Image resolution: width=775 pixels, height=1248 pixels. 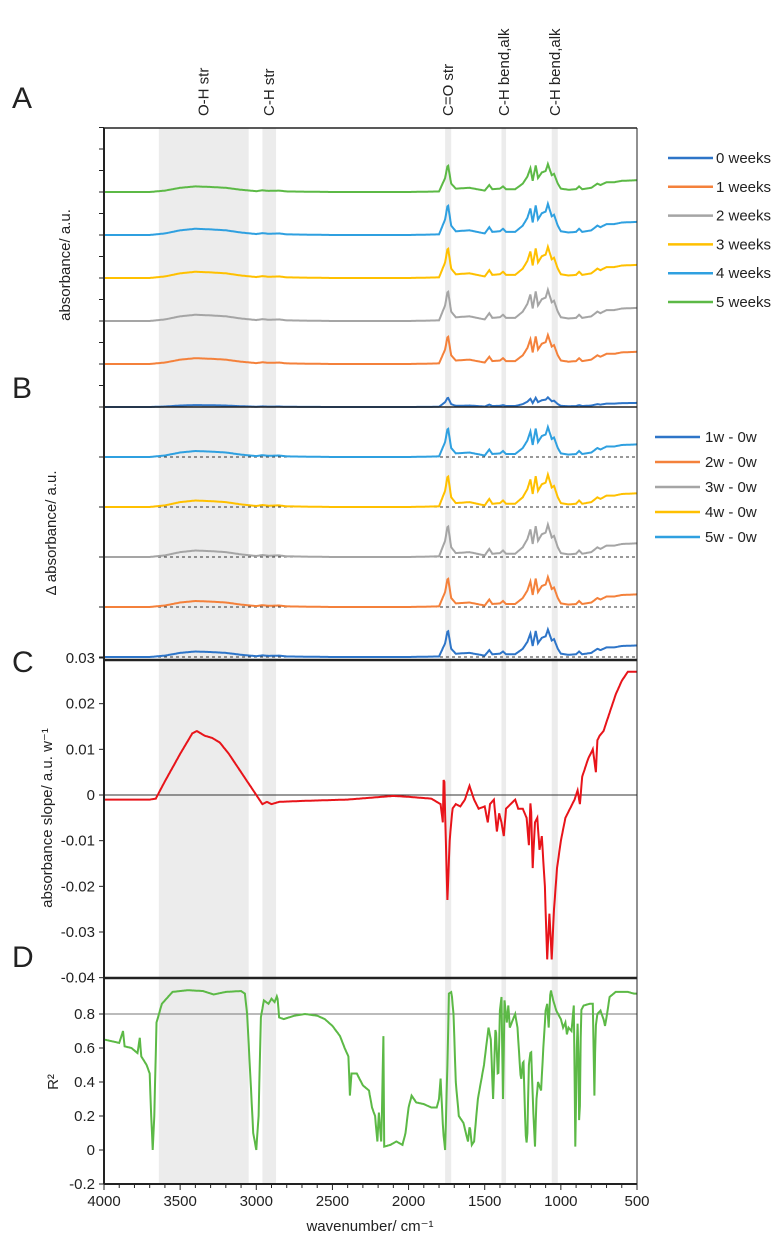 What do you see at coordinates (103, 1201) in the screenshot?
I see `x-tick-label: 4000` at bounding box center [103, 1201].